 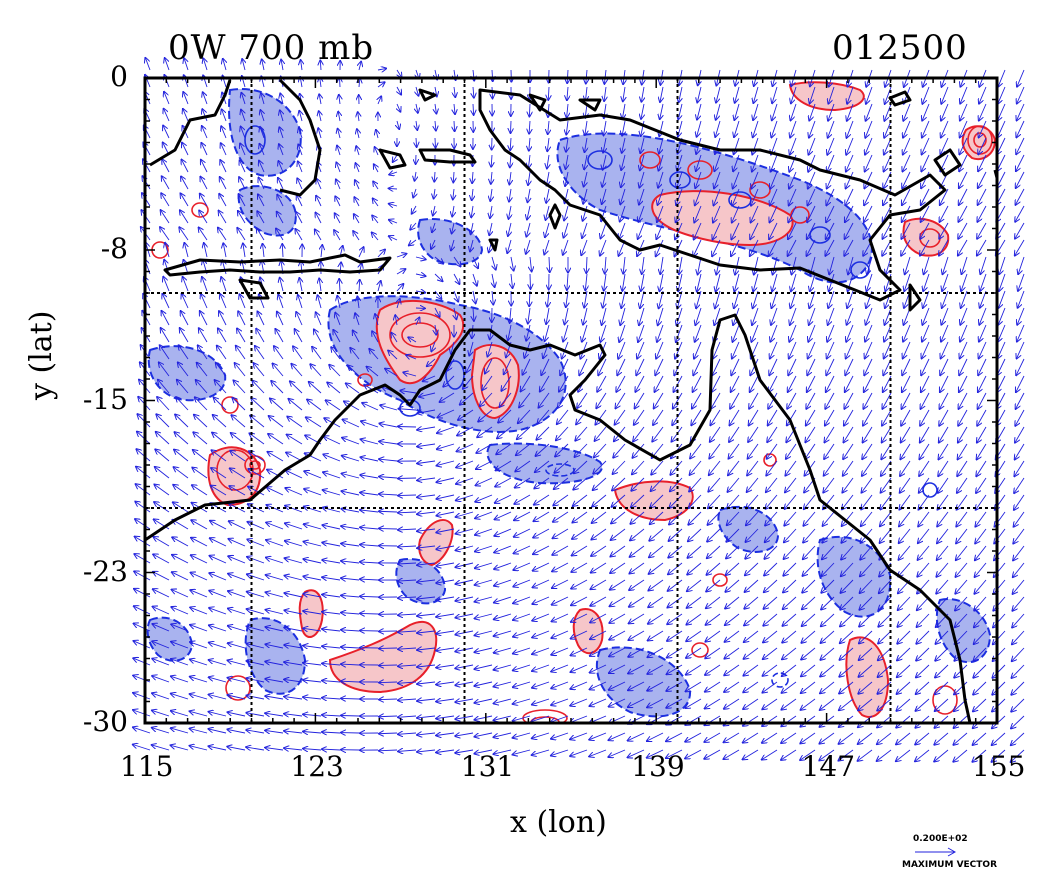 I want to click on x-tick-label: 131, so click(x=487, y=766).